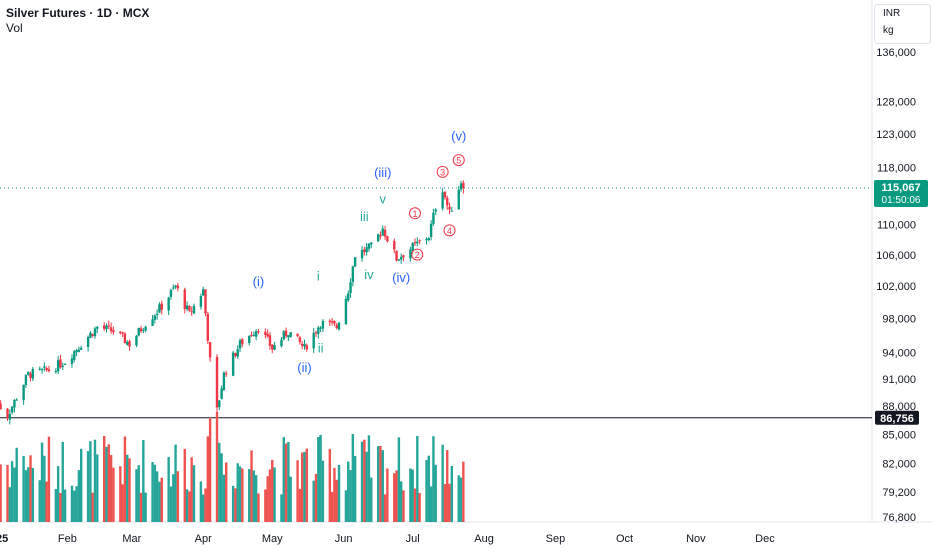  I want to click on wave-label: (i), so click(259, 281).